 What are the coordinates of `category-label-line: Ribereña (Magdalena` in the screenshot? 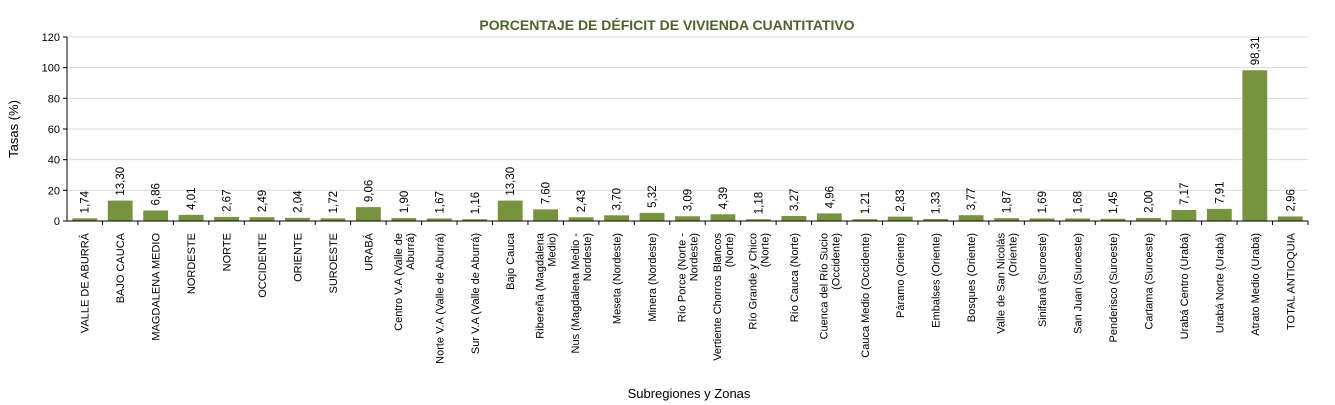 It's located at (541, 285).